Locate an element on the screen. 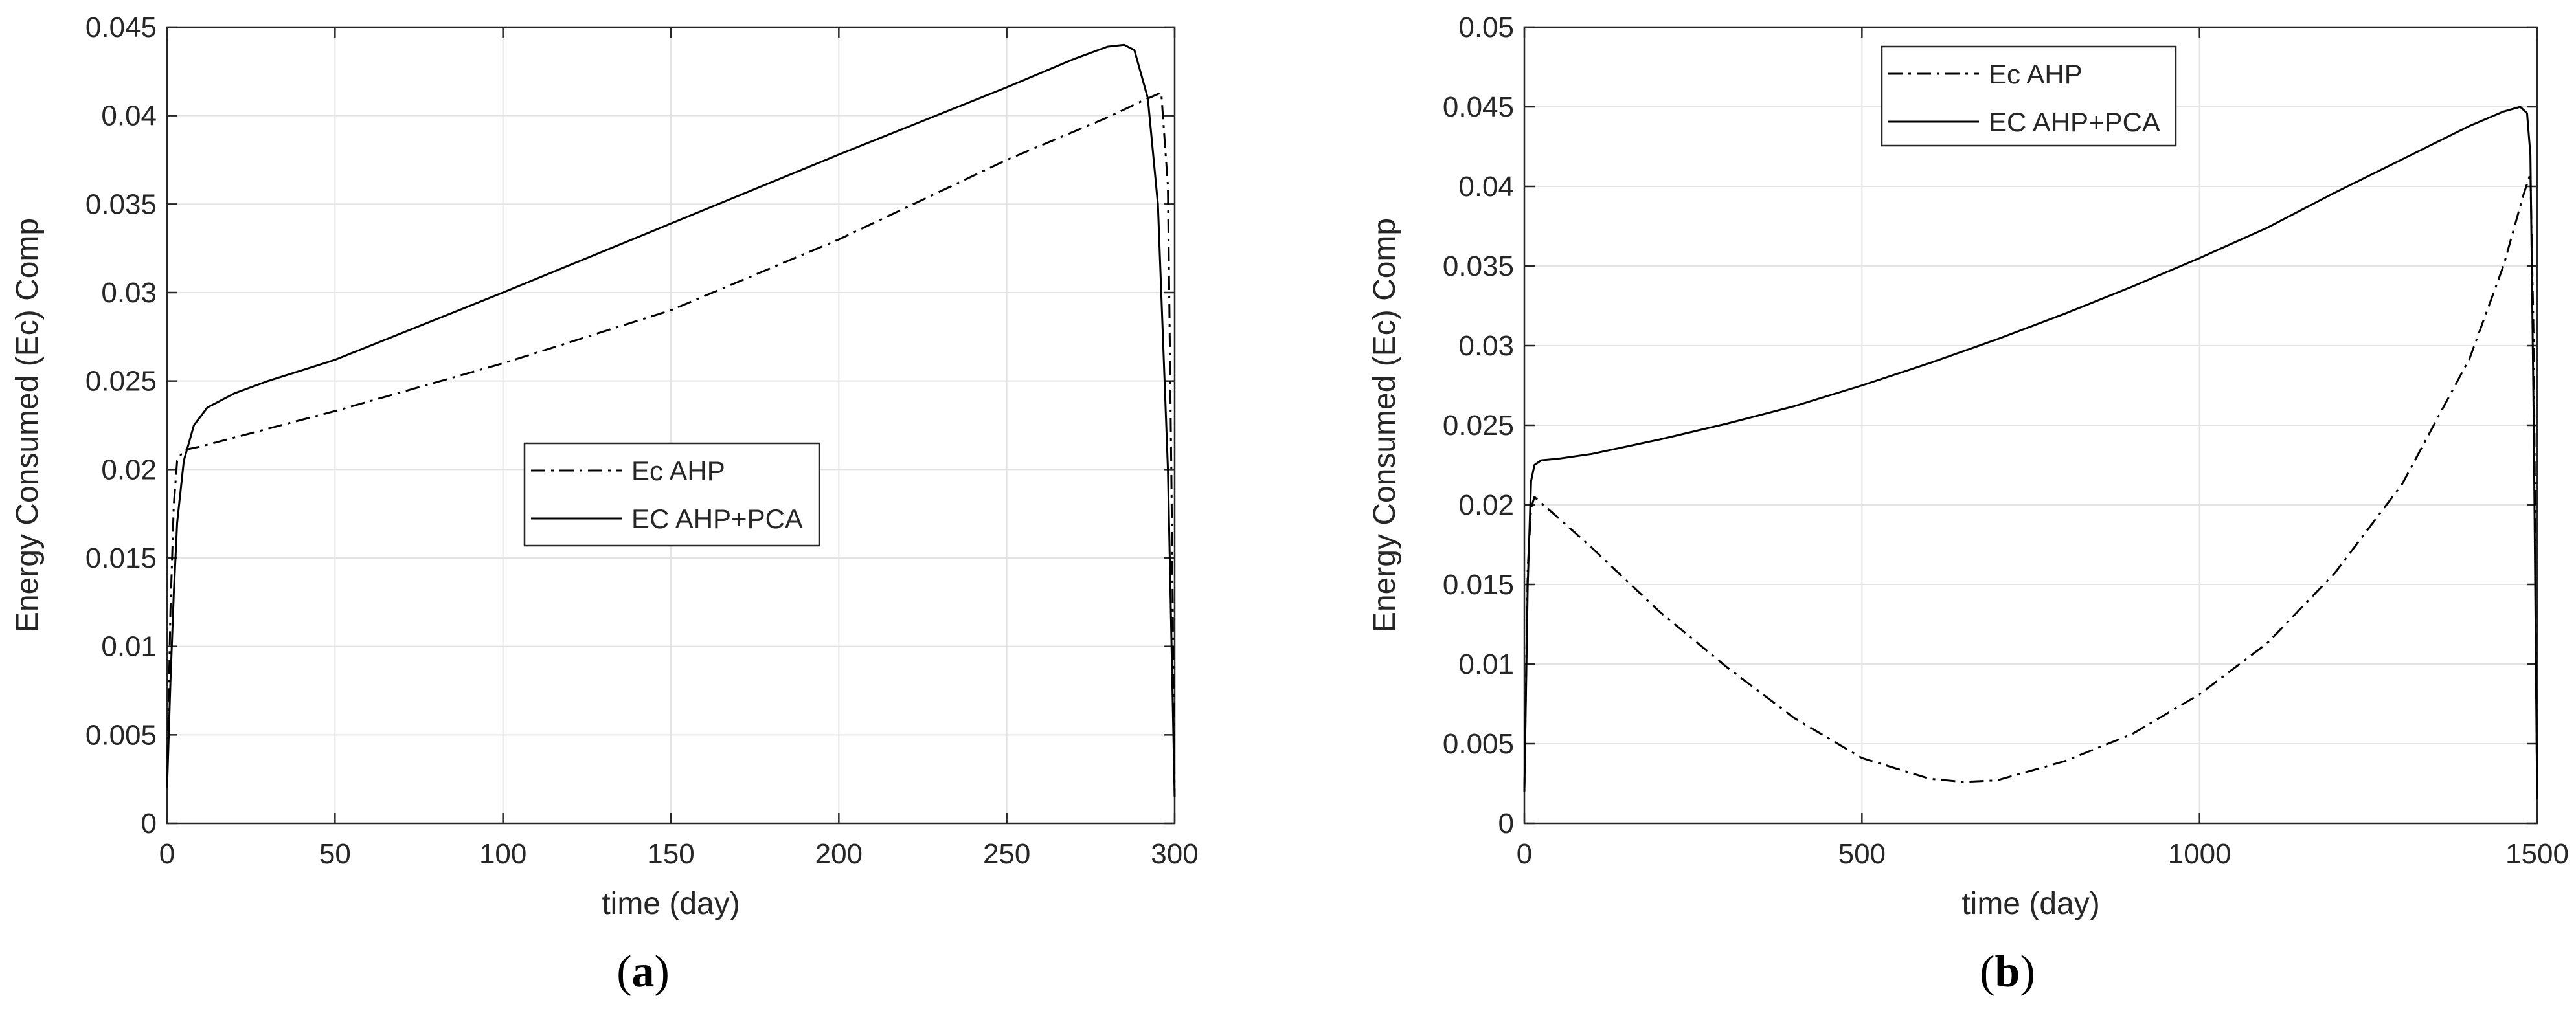 The height and width of the screenshot is (1011, 2576). x-tick-label: 500 is located at coordinates (1862, 854).